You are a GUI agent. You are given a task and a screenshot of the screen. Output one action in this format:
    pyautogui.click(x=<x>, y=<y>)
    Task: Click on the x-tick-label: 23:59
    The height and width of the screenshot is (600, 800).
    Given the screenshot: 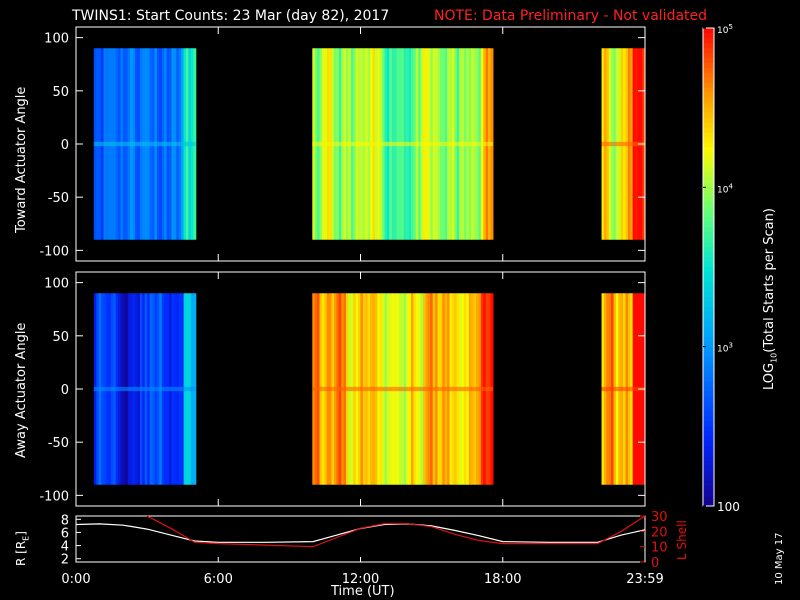 What is the action you would take?
    pyautogui.click(x=644, y=579)
    